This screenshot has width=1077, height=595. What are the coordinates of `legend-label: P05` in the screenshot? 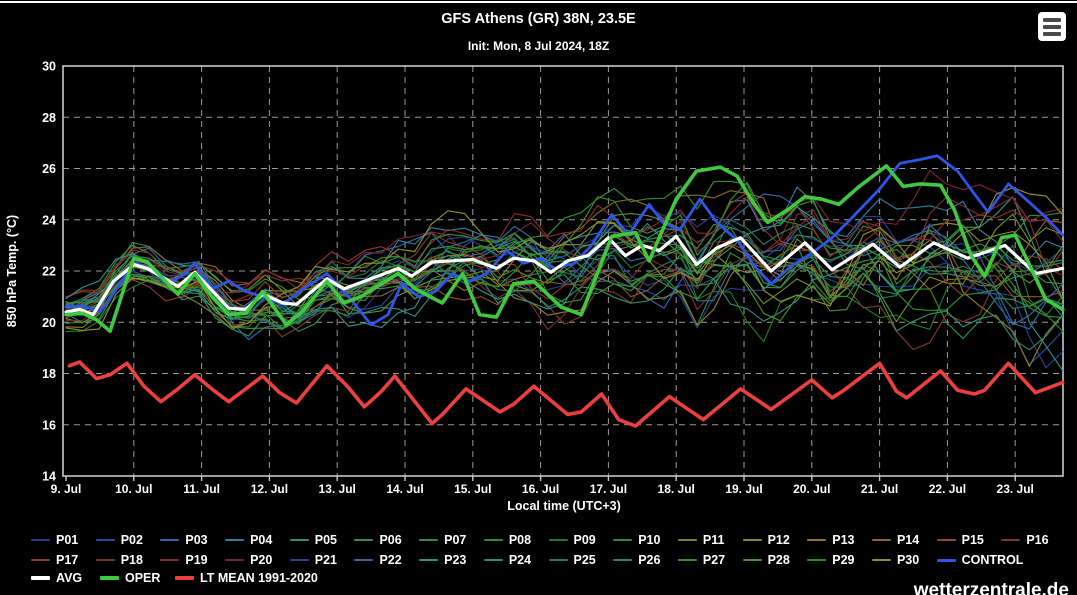 It's located at (325, 540).